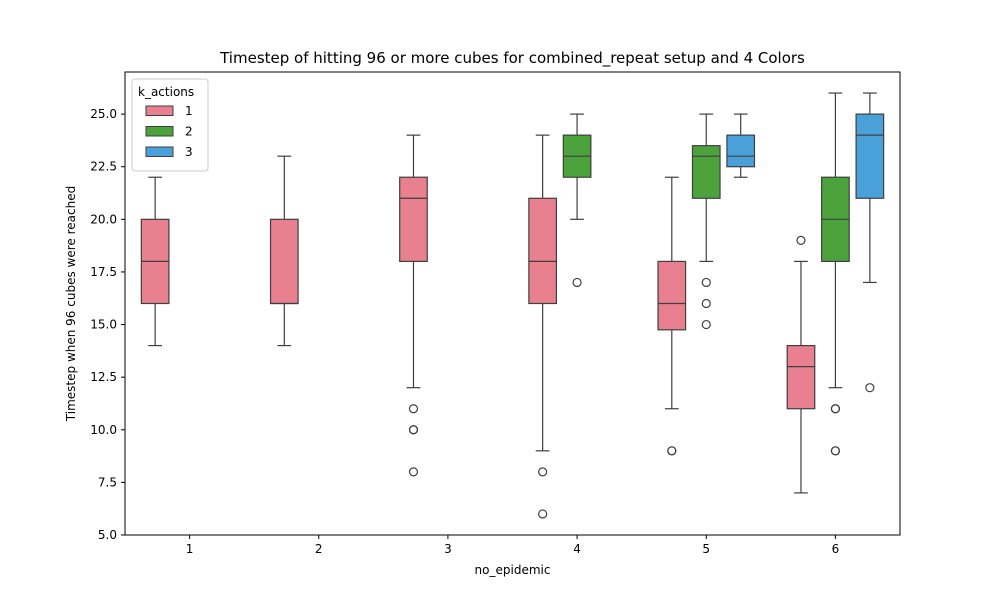 The width and height of the screenshot is (1000, 600). What do you see at coordinates (71, 304) in the screenshot?
I see `y-axis-label: Timestep when 96 cubes were reached` at bounding box center [71, 304].